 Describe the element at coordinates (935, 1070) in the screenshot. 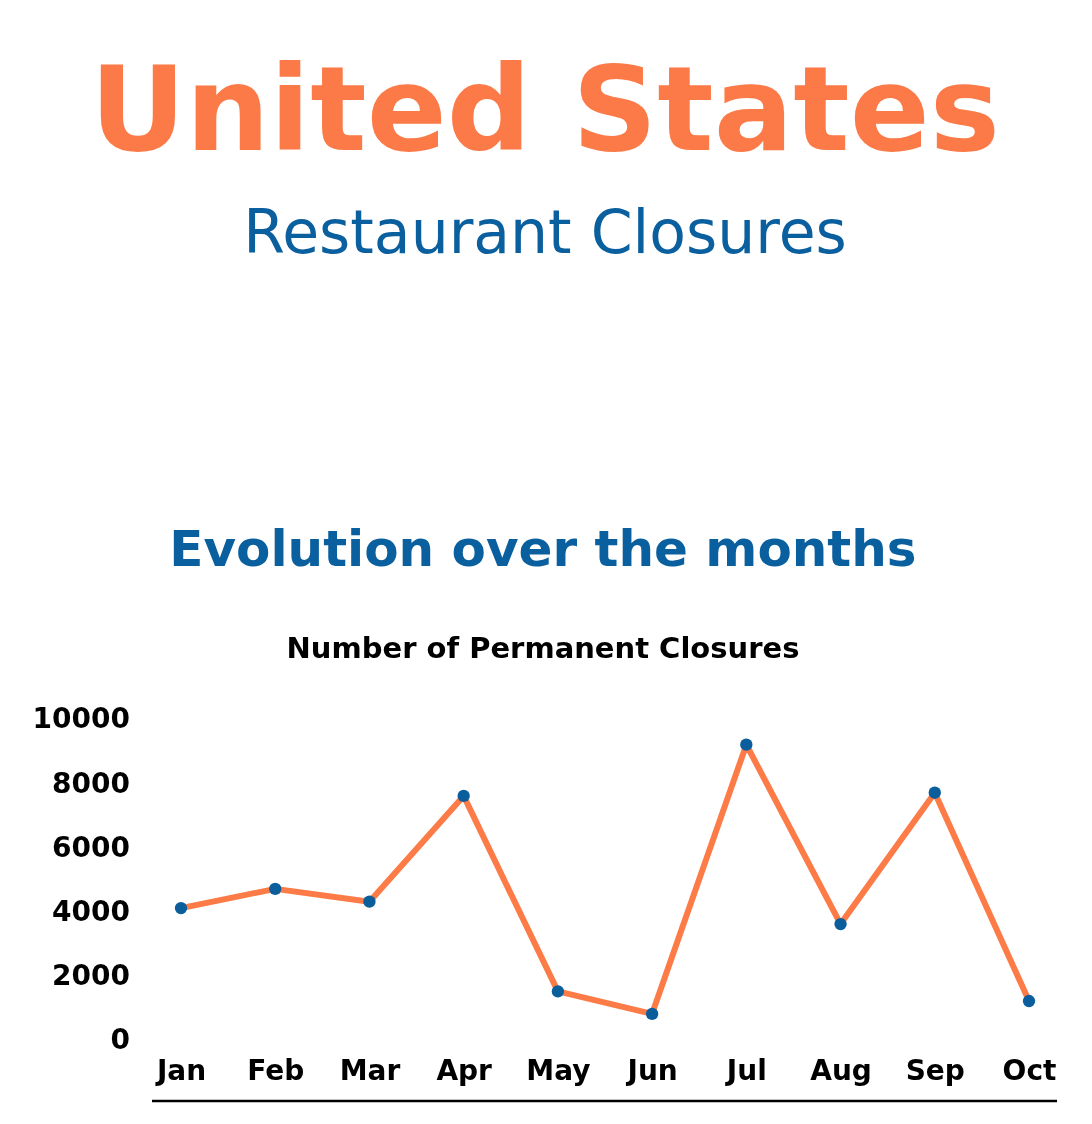

I see `x-tick-label: Sep` at that location.